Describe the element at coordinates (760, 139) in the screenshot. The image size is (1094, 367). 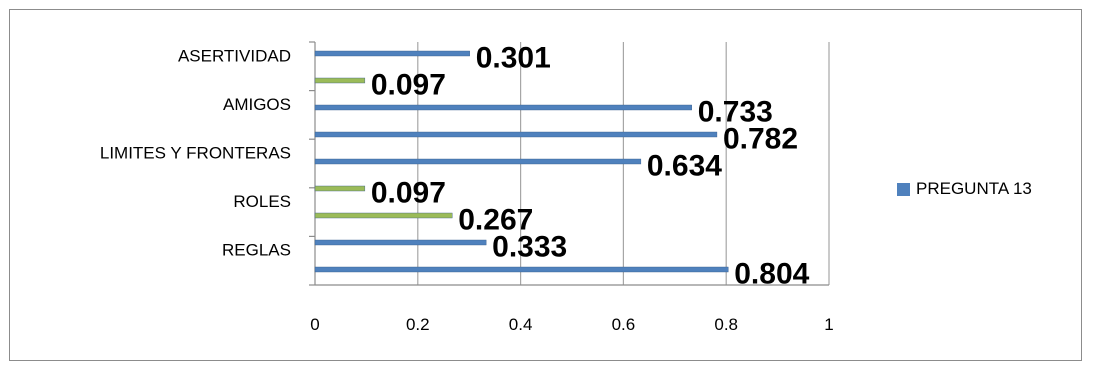
I see `data-label: 0.782` at that location.